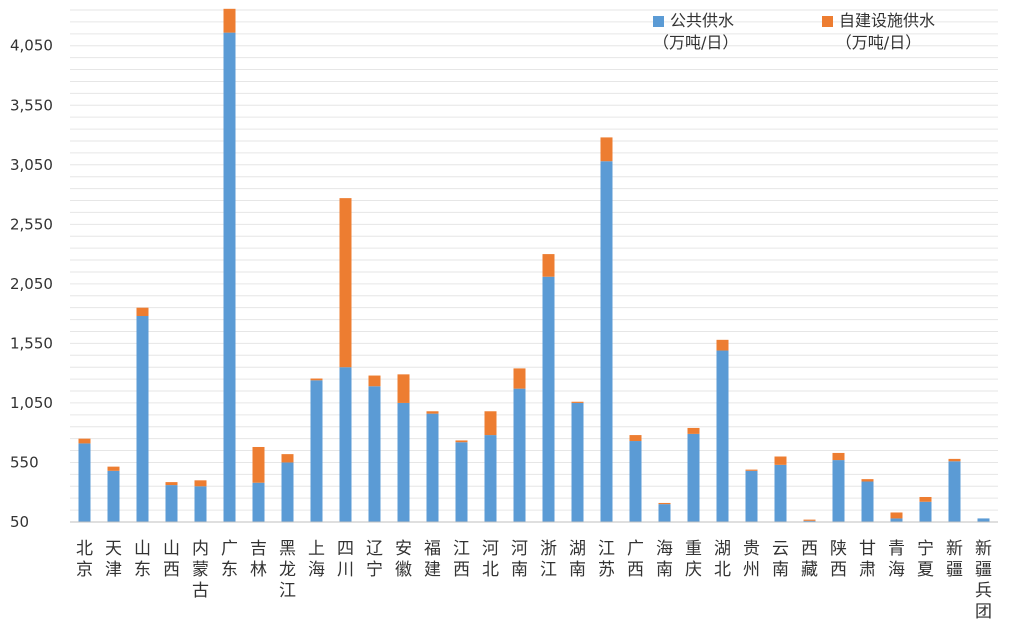  I want to click on legend-public-supply: 公共供水 （万吨/日）, so click(695, 32).